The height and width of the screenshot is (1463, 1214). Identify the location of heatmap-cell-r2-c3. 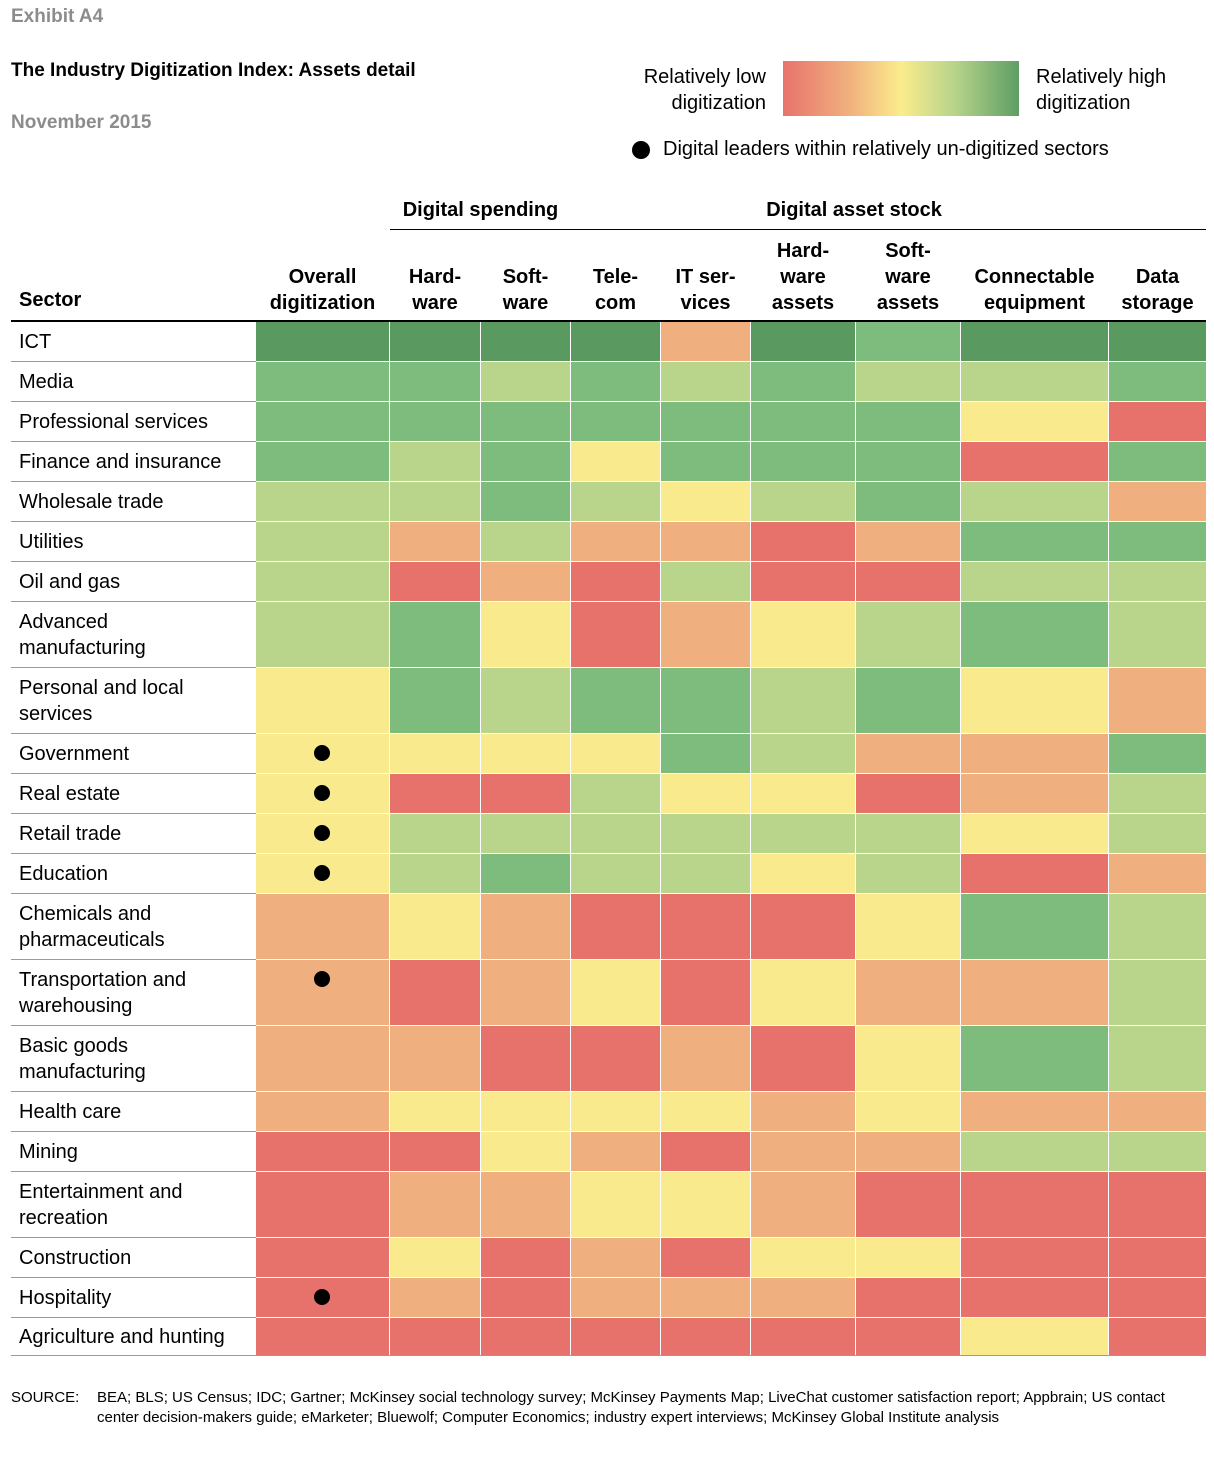
(615, 421).